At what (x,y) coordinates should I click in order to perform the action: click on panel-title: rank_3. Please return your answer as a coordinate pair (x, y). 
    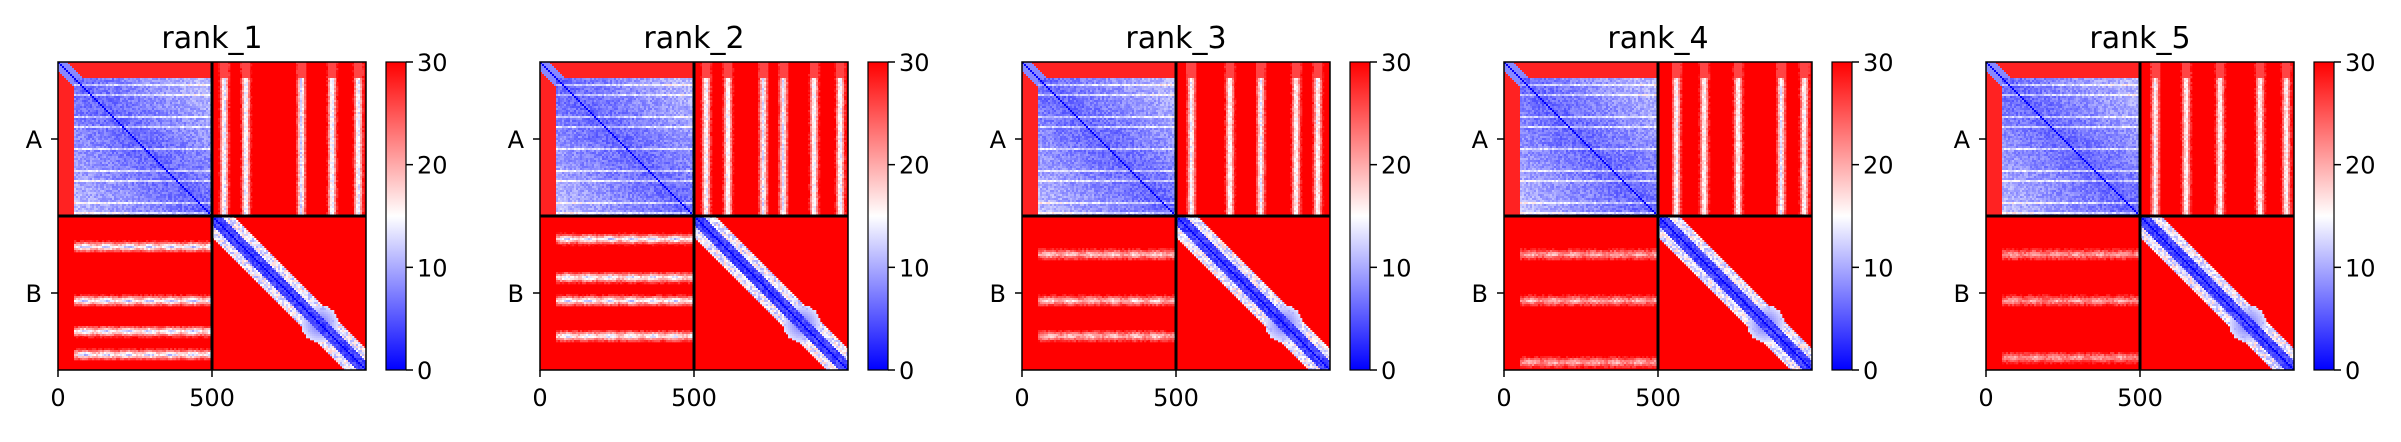
    Looking at the image, I should click on (1175, 38).